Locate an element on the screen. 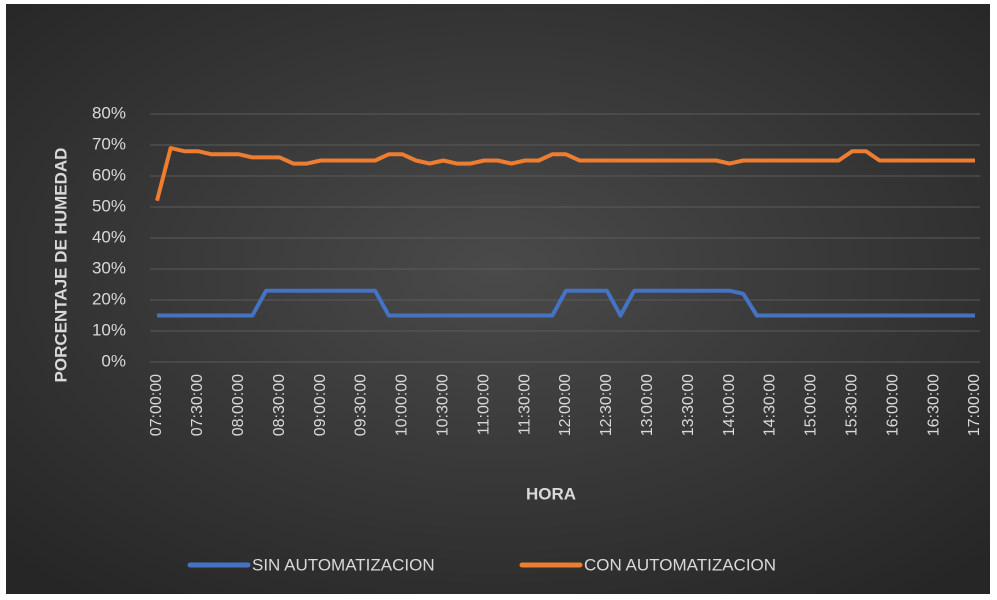 This screenshot has width=997, height=600. y-tick-label: 50% is located at coordinates (109, 205).